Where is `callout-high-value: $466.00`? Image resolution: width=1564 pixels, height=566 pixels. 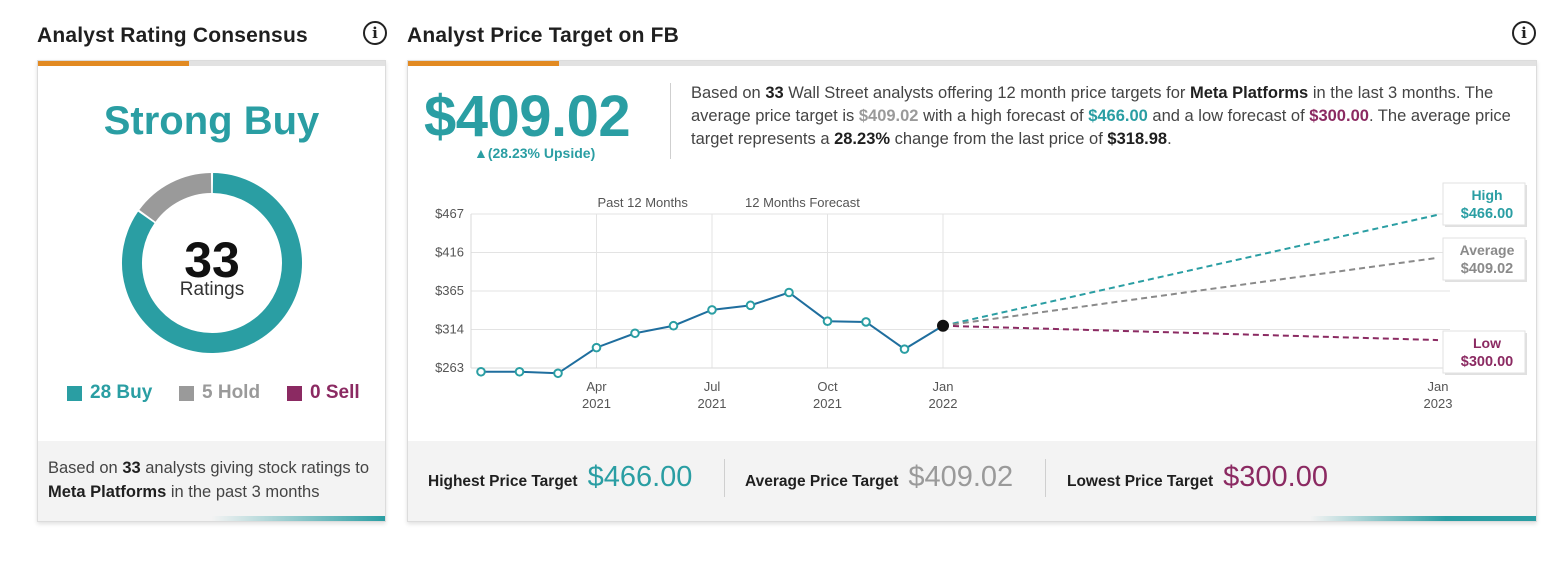
callout-high-value: $466.00 is located at coordinates (1487, 214).